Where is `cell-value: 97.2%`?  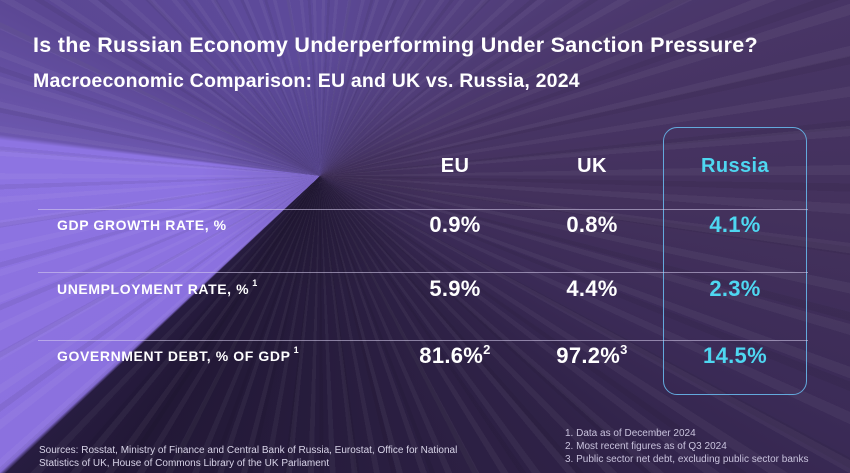 cell-value: 97.2% is located at coordinates (588, 355).